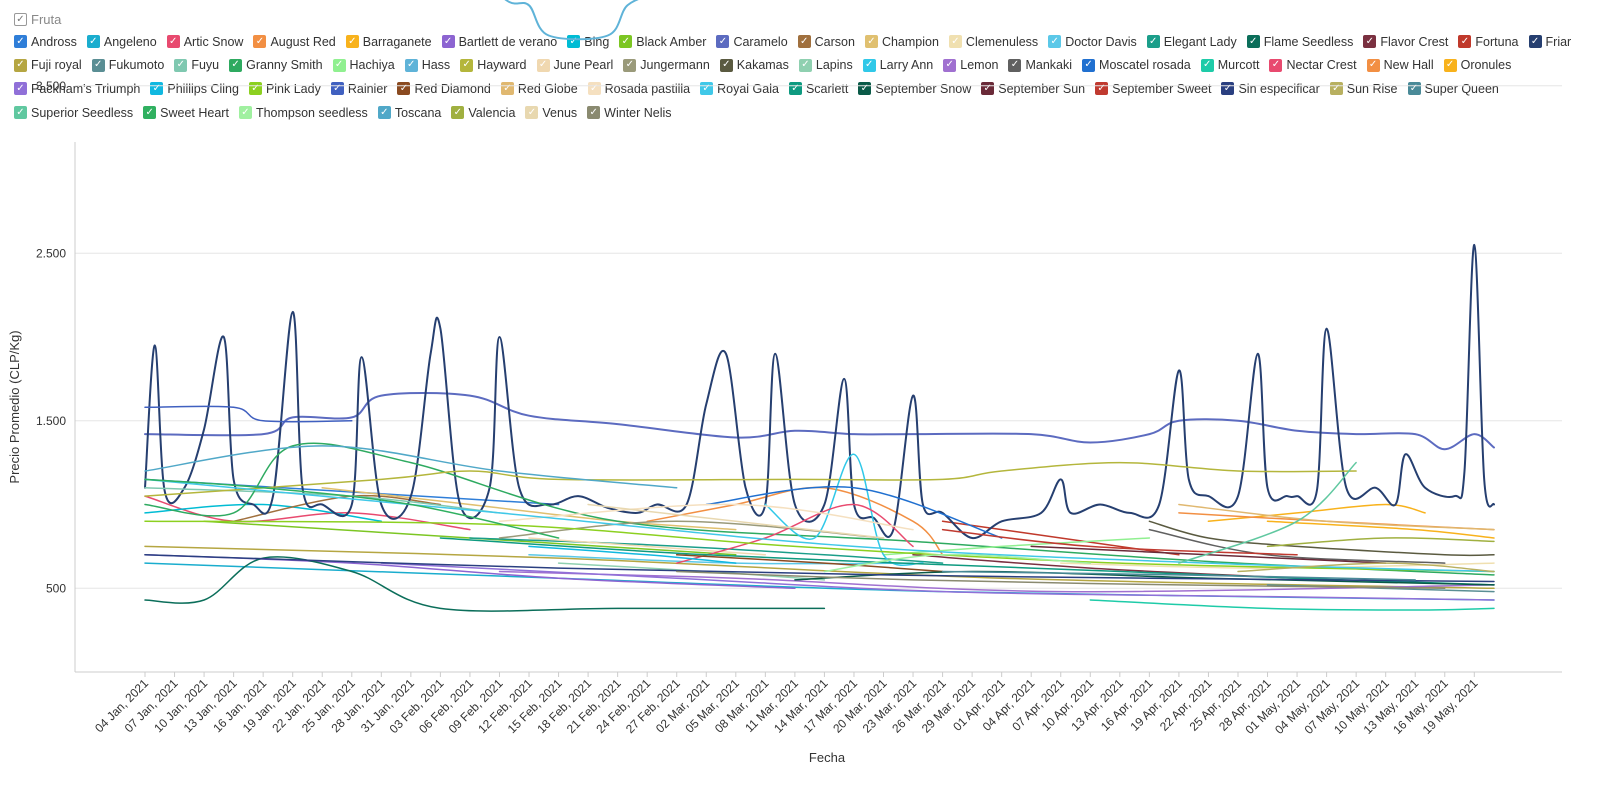 Image resolution: width=1600 pixels, height=785 pixels. Describe the element at coordinates (499, 42) in the screenshot. I see `legend-item-bartlett-de-verano: ✓ Bartlett de verano` at that location.